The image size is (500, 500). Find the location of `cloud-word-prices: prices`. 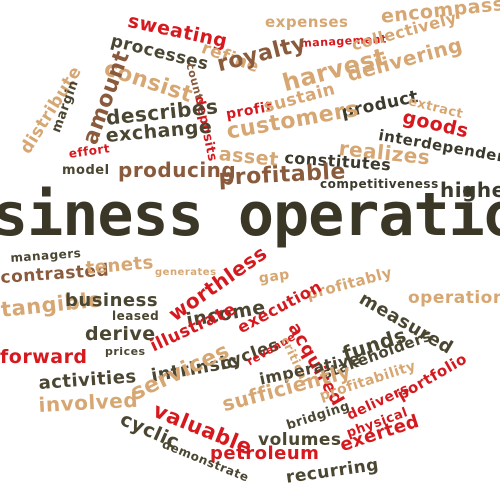

cloud-word-prices: prices is located at coordinates (125, 351).